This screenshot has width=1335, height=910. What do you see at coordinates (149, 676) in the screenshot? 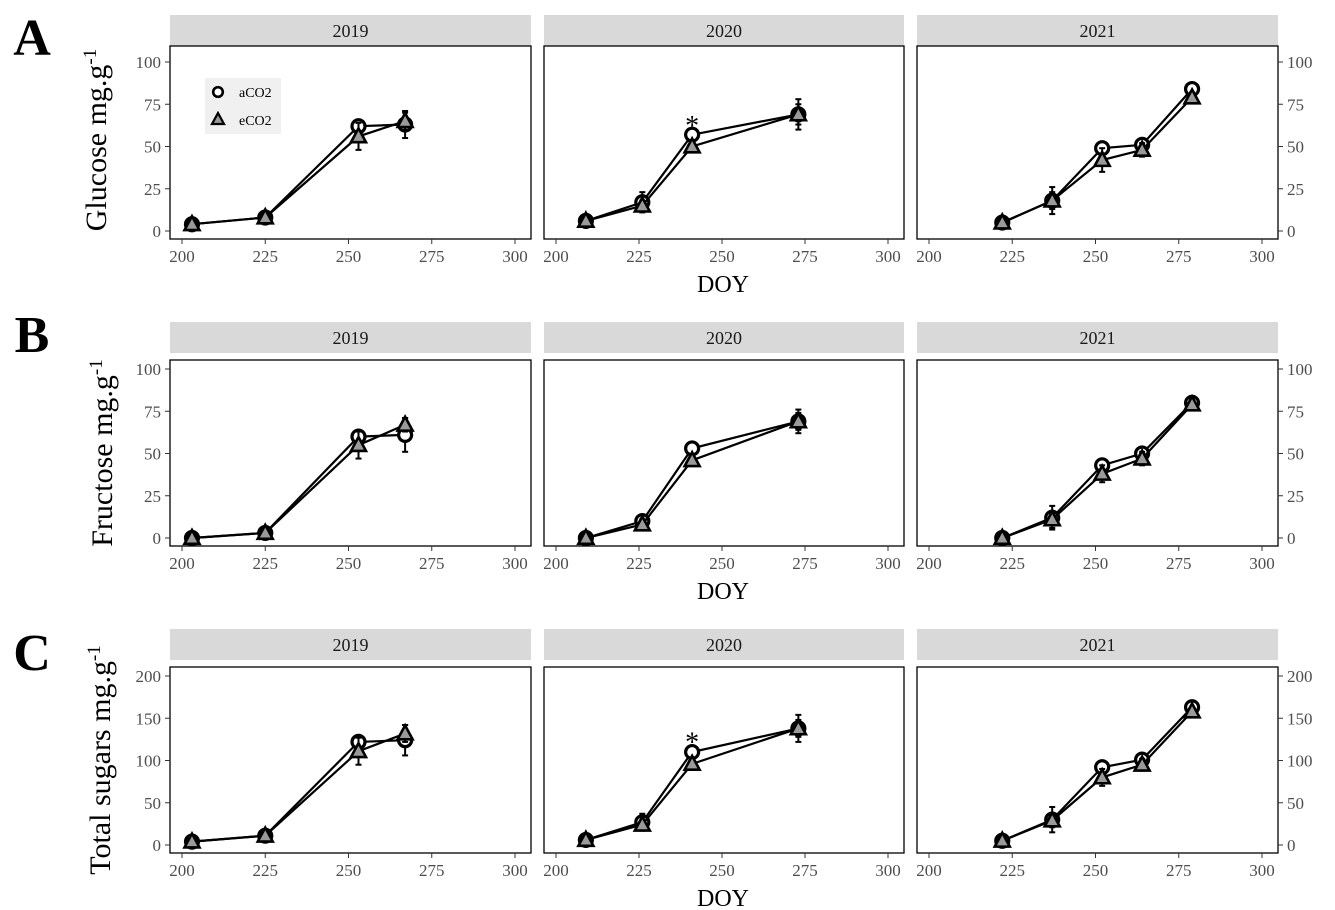
I see `y-tick-label: 200` at bounding box center [149, 676].